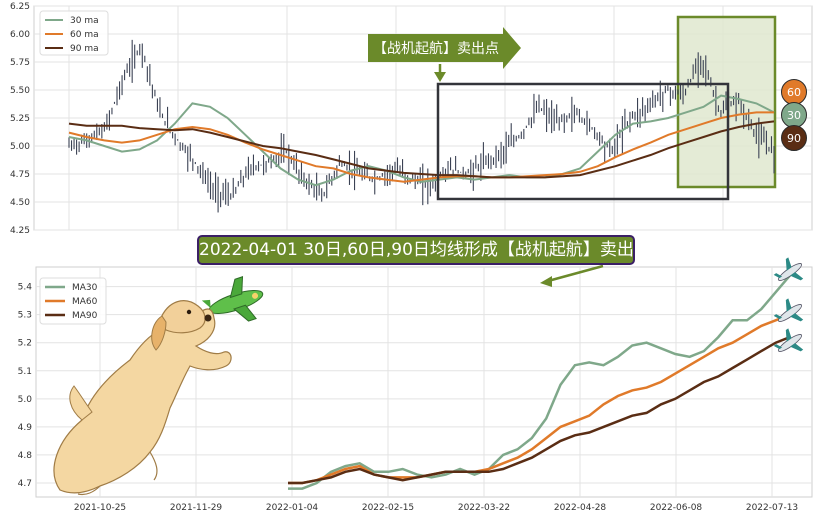  What do you see at coordinates (580, 508) in the screenshot?
I see `bottom-x-tick-label: 2022-04-28` at bounding box center [580, 508].